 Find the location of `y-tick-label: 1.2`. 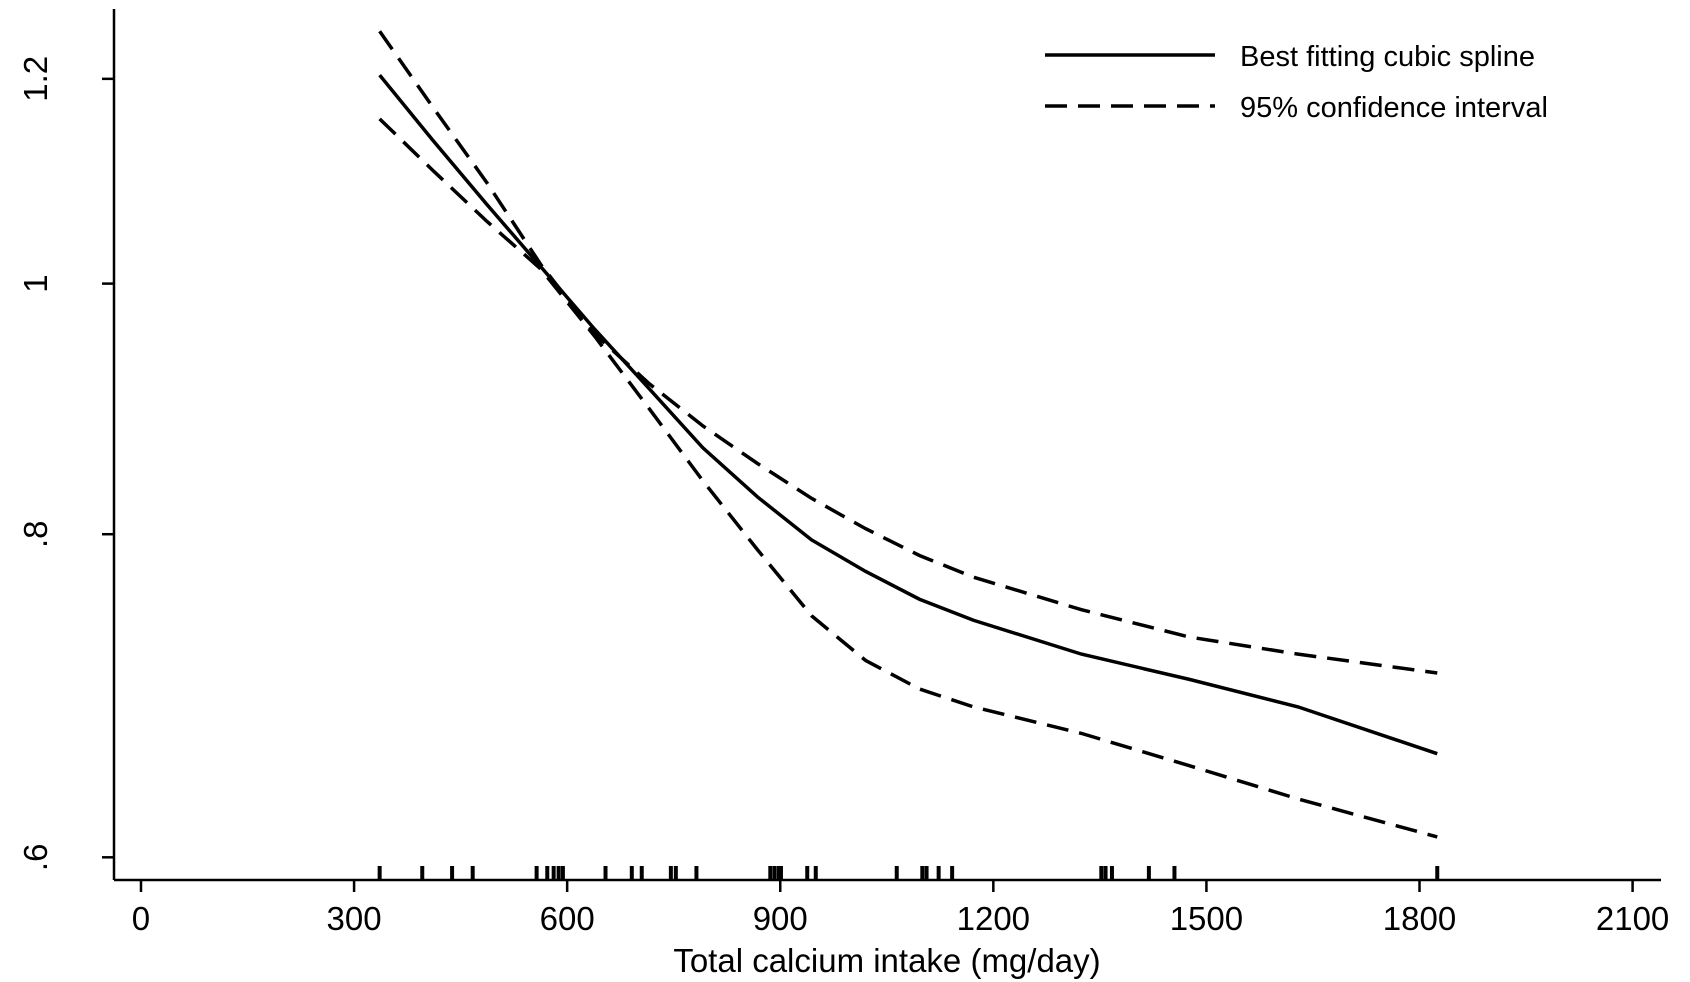

y-tick-label: 1.2 is located at coordinates (35, 79).